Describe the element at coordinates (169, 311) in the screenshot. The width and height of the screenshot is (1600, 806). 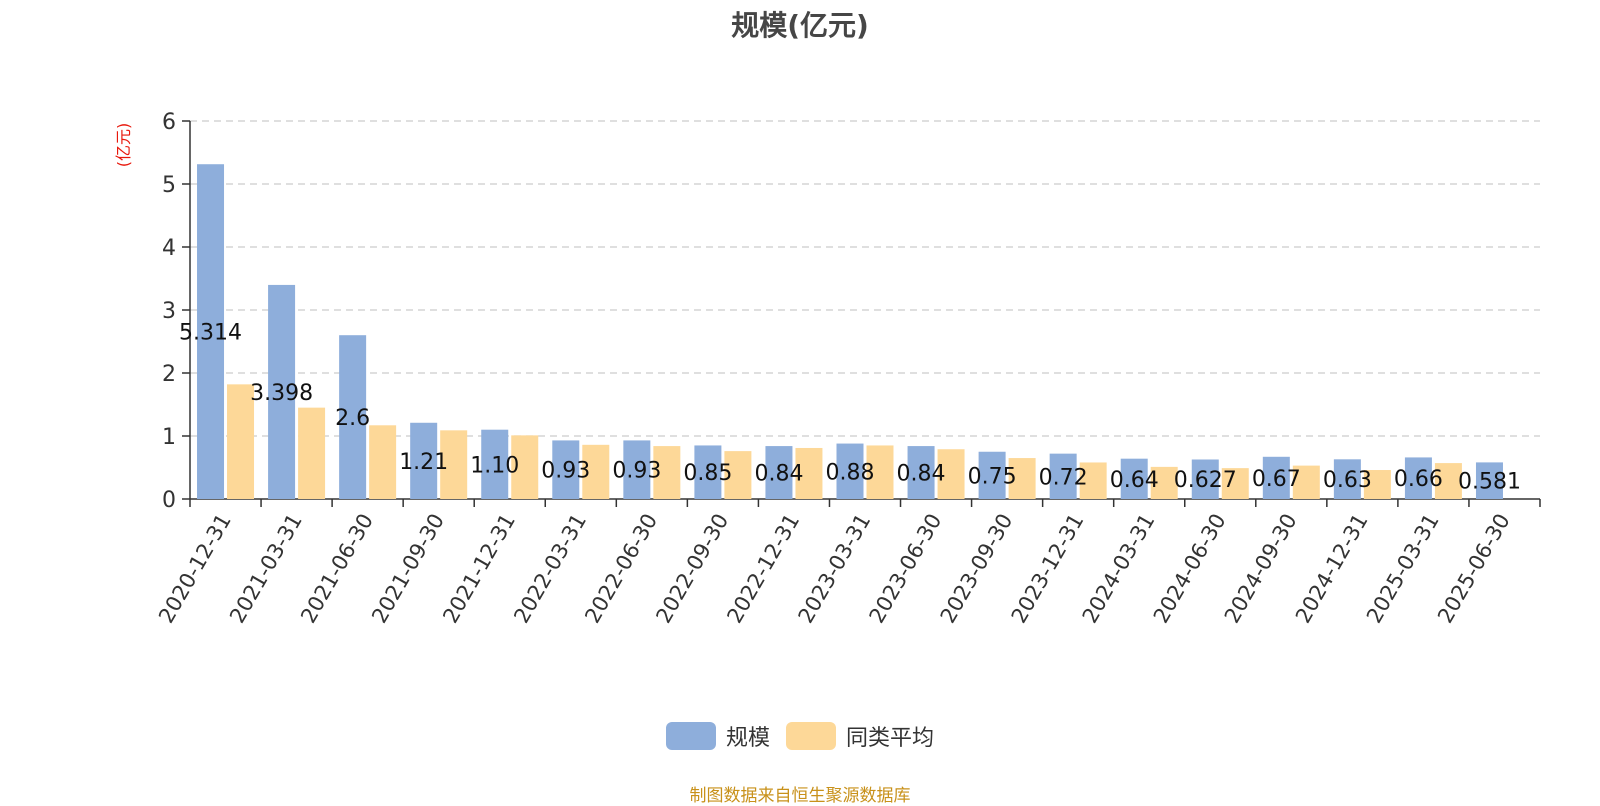
I see `y-tick-label: 3` at that location.